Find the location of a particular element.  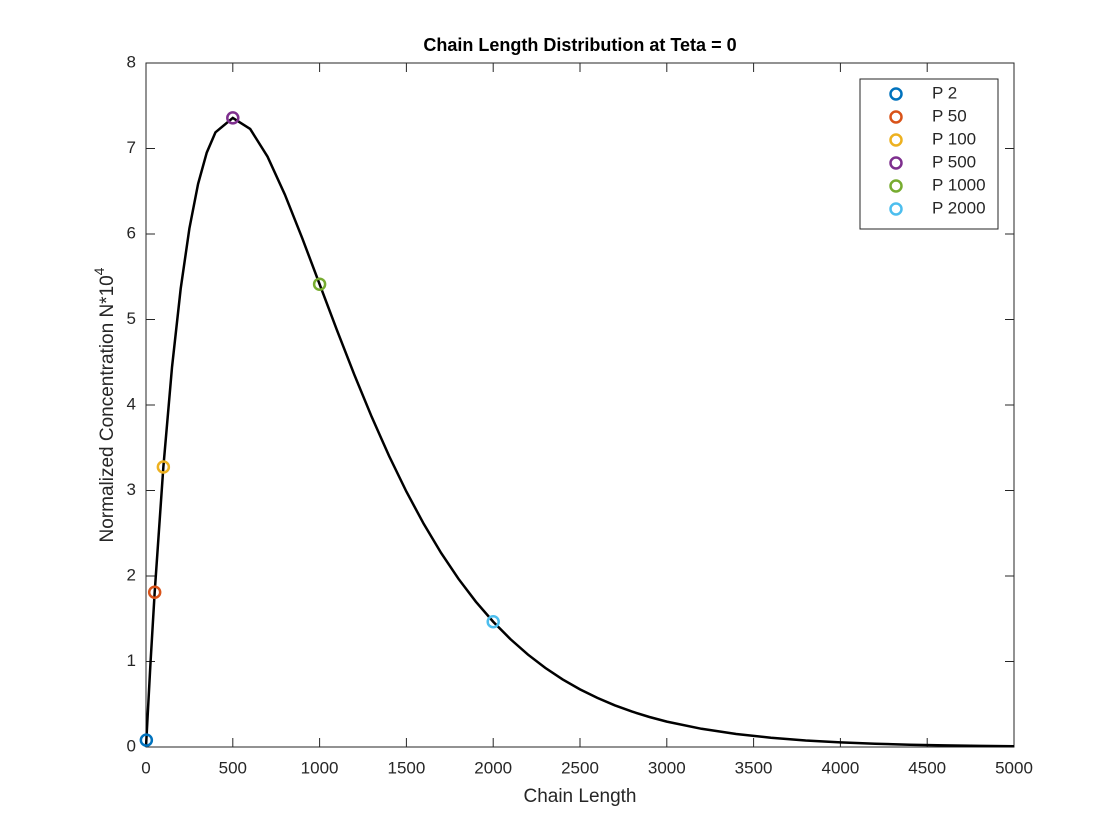

y-tick-label: 6 is located at coordinates (131, 232).